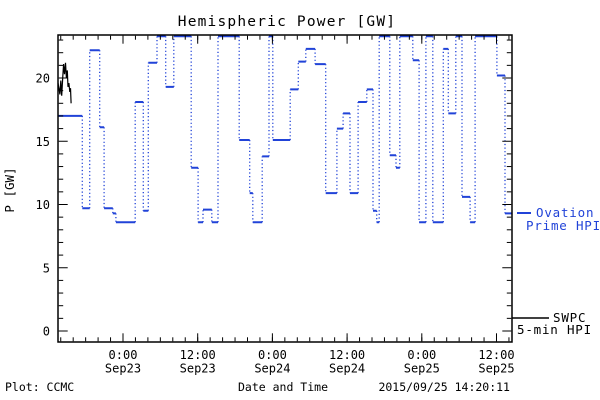 This screenshot has height=400, width=600. Describe the element at coordinates (43, 142) in the screenshot. I see `y-tick-label: 15` at that location.